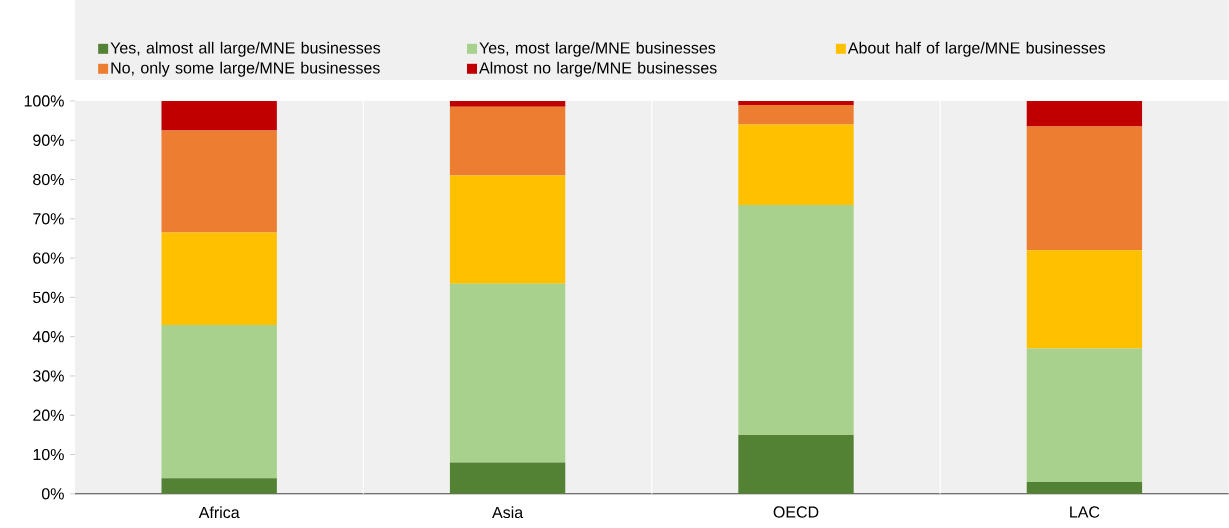 The image size is (1229, 528). I want to click on x-tick-label: OECD, so click(796, 512).